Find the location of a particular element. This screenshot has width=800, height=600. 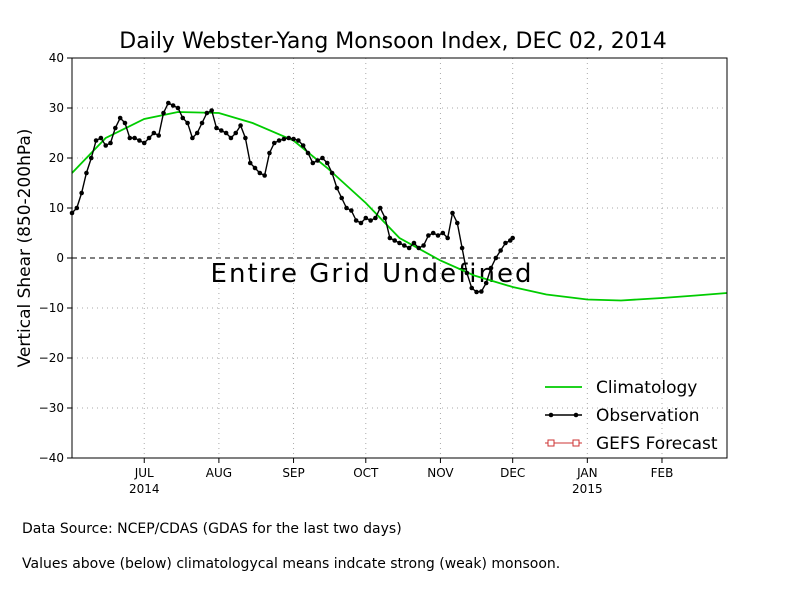

legend-label-observation: Observation is located at coordinates (648, 416).